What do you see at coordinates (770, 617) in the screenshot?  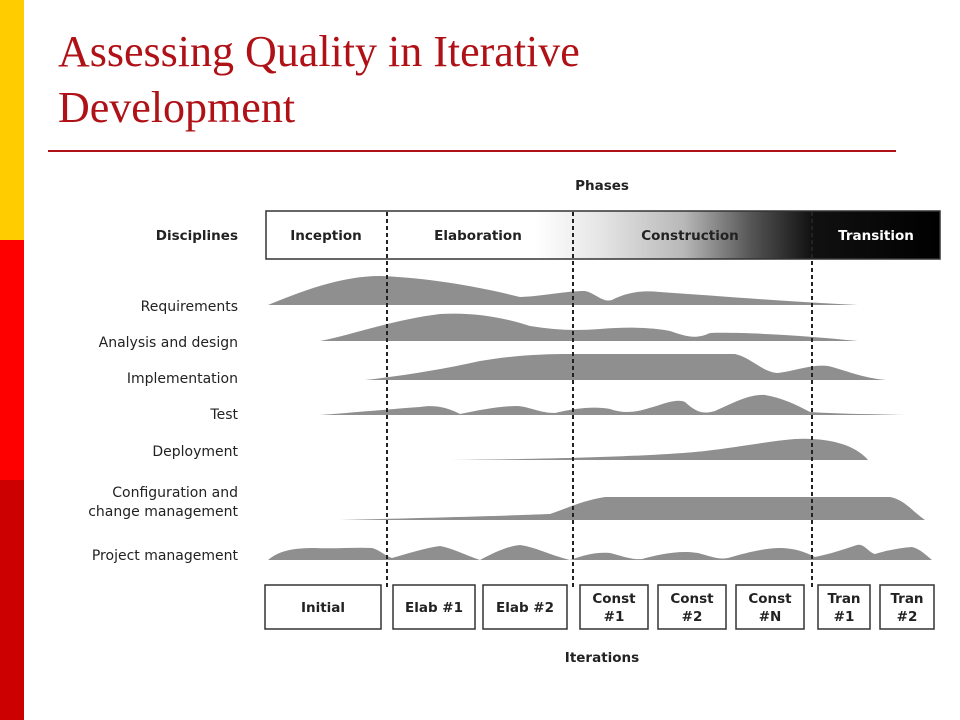 I see `iteration-label-const-n-line-2: #N` at bounding box center [770, 617].